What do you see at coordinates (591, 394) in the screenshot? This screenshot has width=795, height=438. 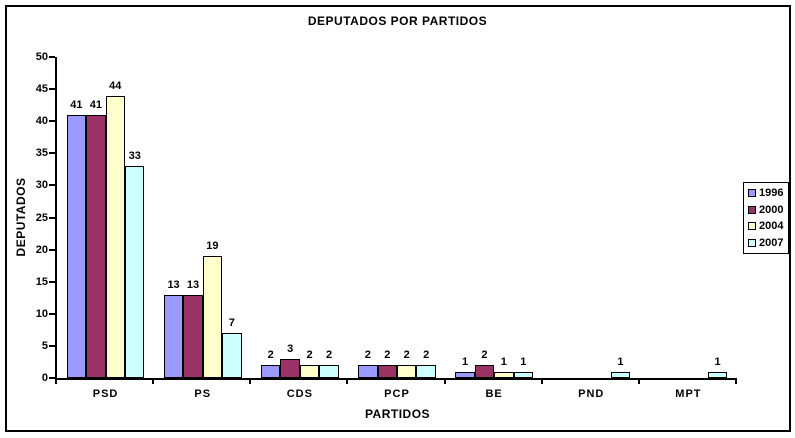 I see `category-label: PND` at bounding box center [591, 394].